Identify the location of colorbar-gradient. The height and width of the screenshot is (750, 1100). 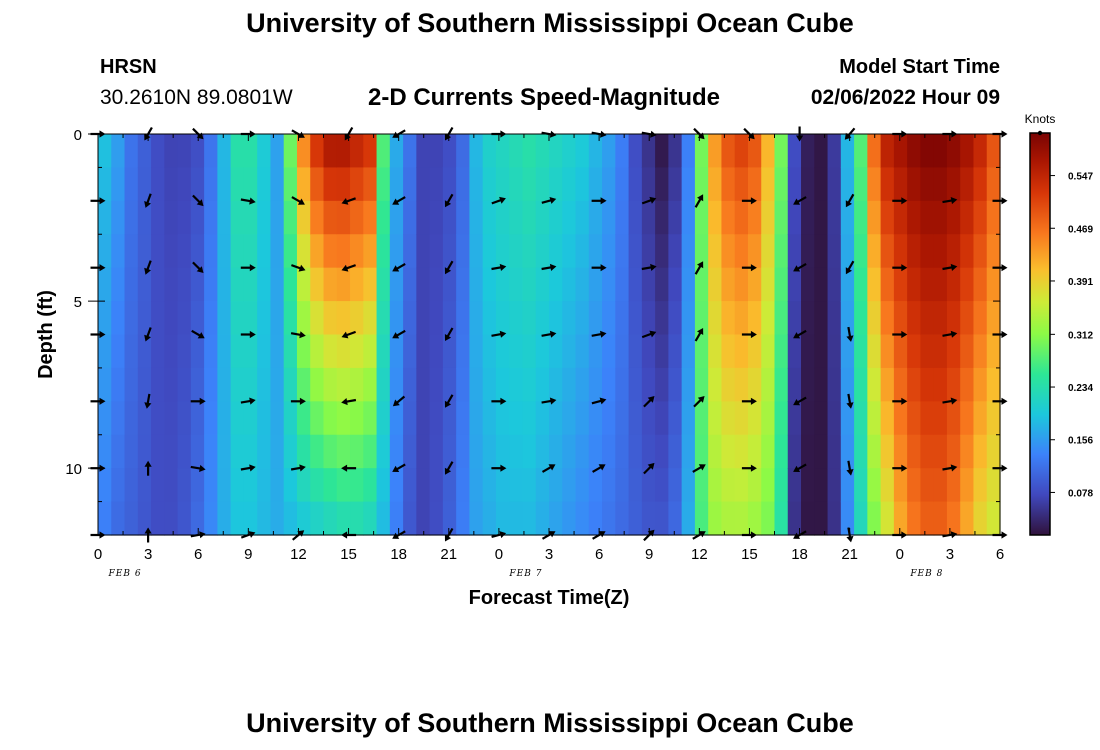
(1040, 334).